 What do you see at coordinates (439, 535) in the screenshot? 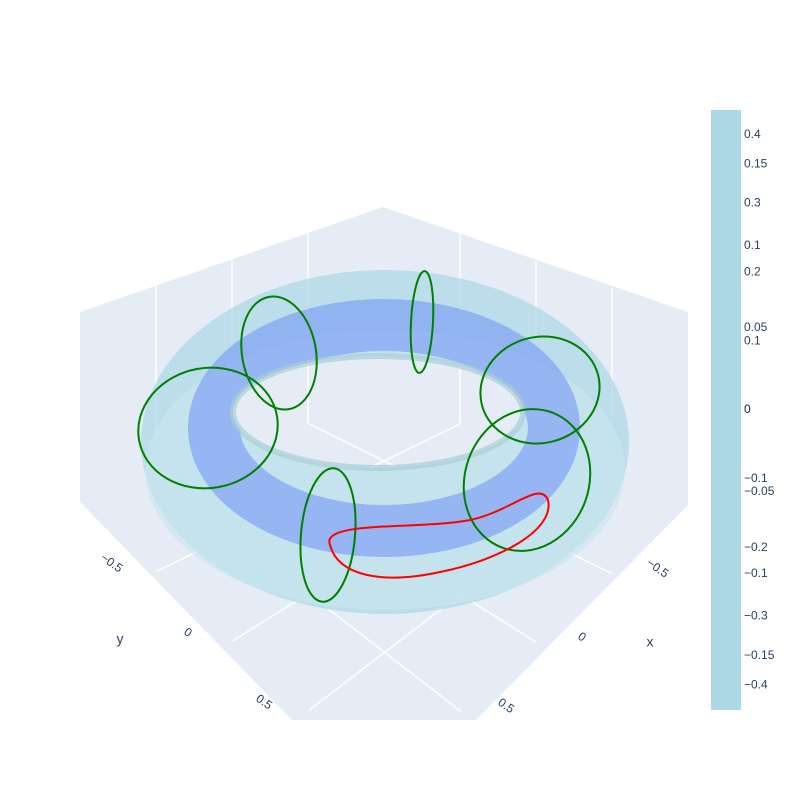
I see `highlight-loop` at bounding box center [439, 535].